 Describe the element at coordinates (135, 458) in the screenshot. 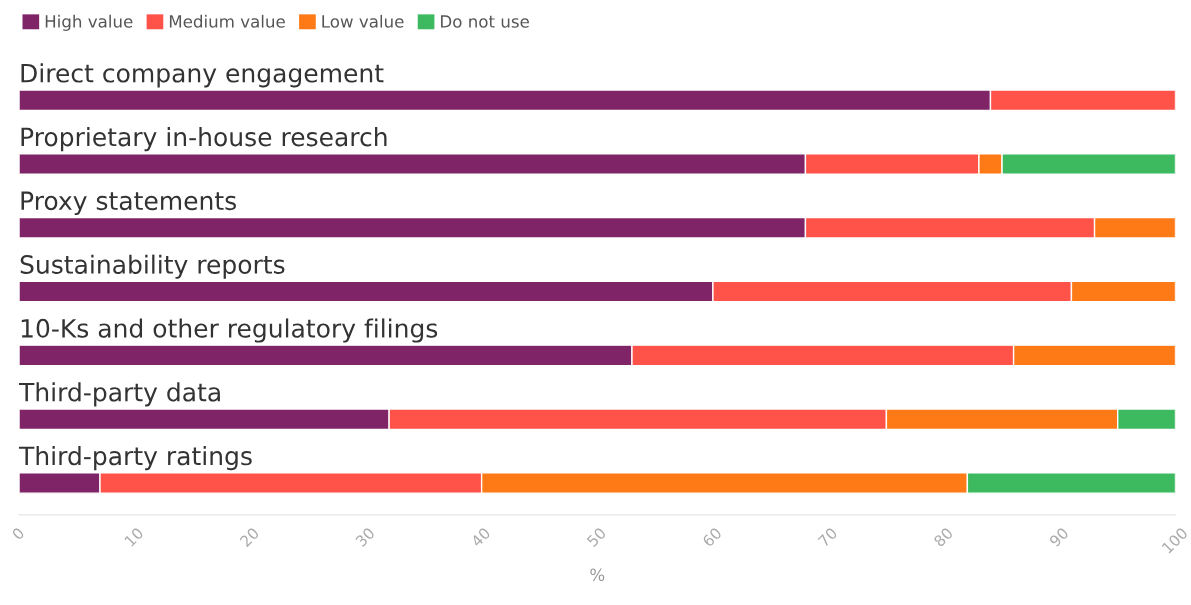

I see `y-tick-label: Third-party ratings` at that location.